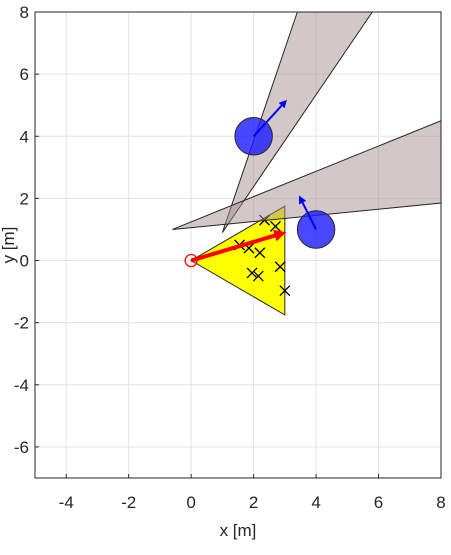  I want to click on x-tick-label: 6, so click(378, 502).